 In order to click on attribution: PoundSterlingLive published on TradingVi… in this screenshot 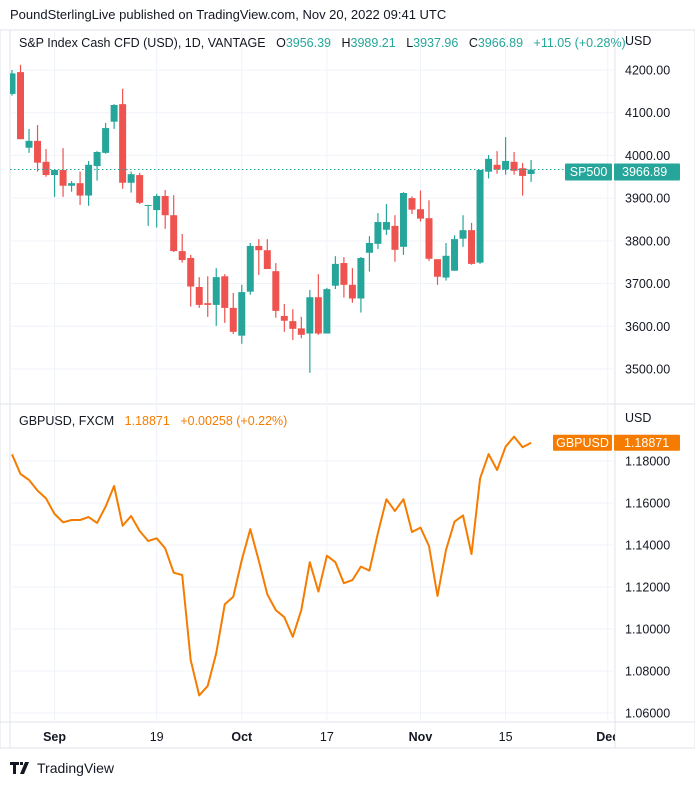, I will do `click(228, 14)`.